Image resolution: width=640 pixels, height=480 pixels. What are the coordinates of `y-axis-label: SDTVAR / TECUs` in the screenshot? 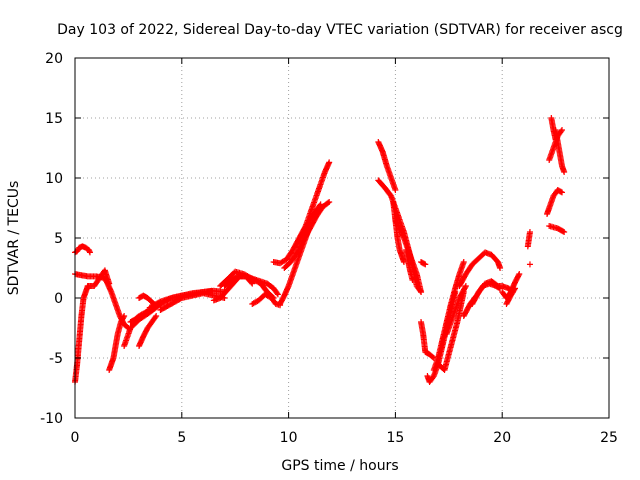 It's located at (14, 238).